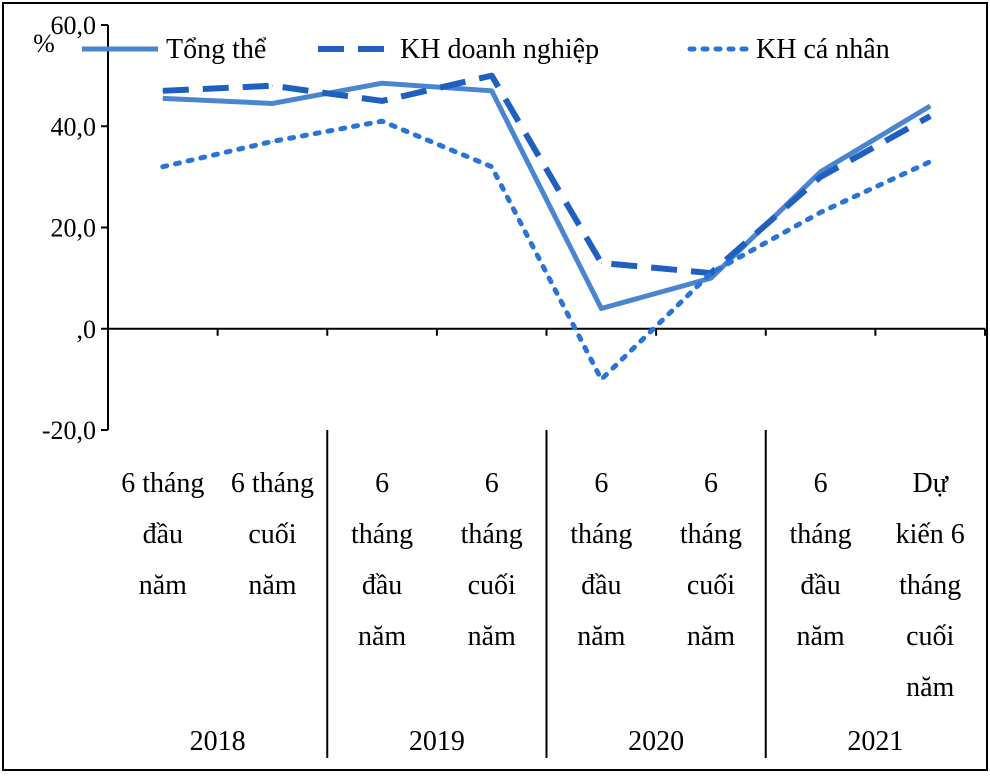 Image resolution: width=990 pixels, height=778 pixels. I want to click on category-label: Dự kiến 6 tháng cuối năm, so click(930, 585).